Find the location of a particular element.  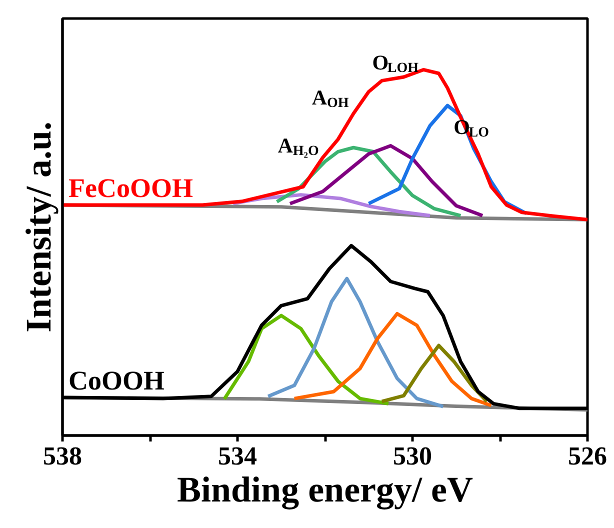

y-axis-title: Intensity/ a.u. is located at coordinates (38, 227).